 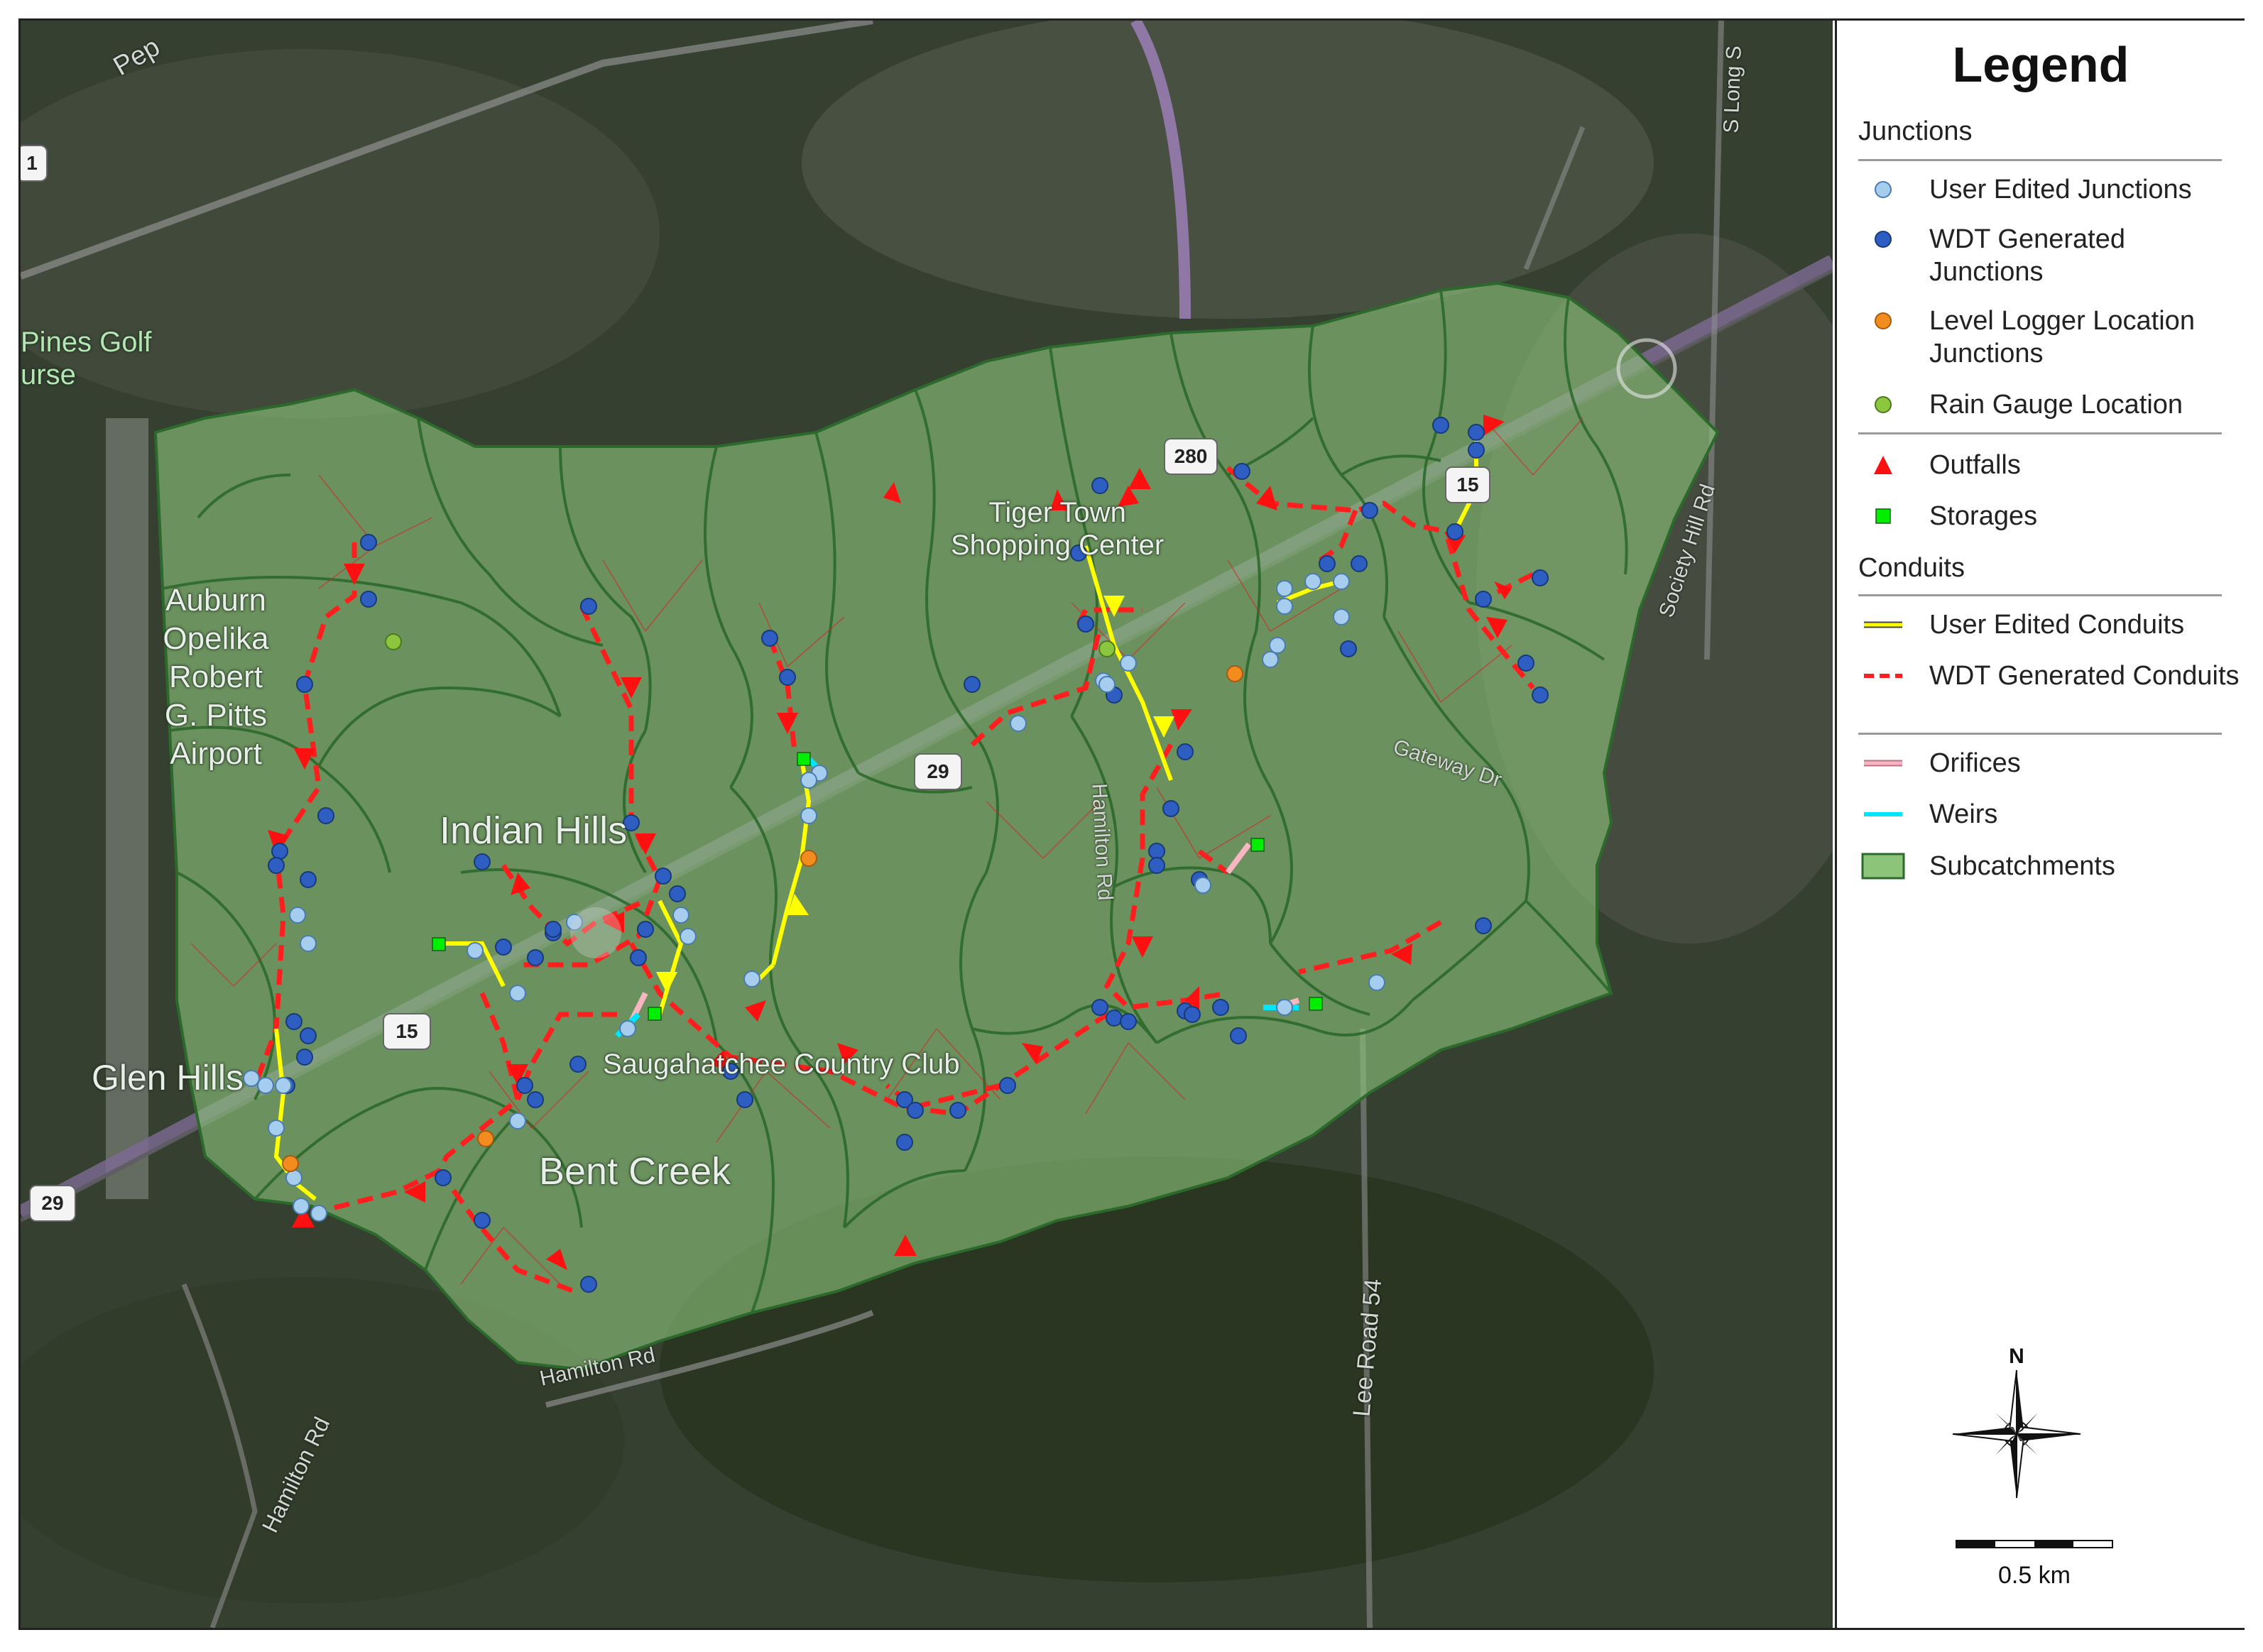 What do you see at coordinates (2022, 866) in the screenshot?
I see `legend-label: Subcatchments` at bounding box center [2022, 866].